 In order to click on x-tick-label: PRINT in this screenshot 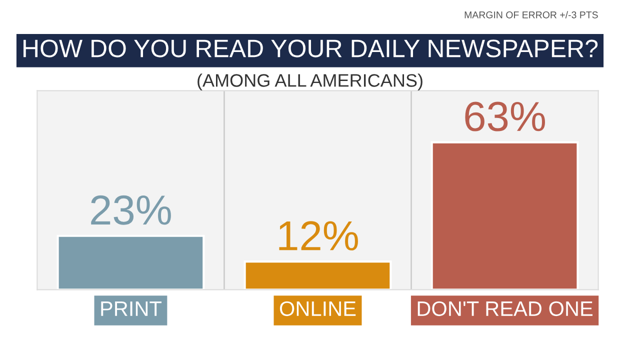, I will do `click(131, 309)`.